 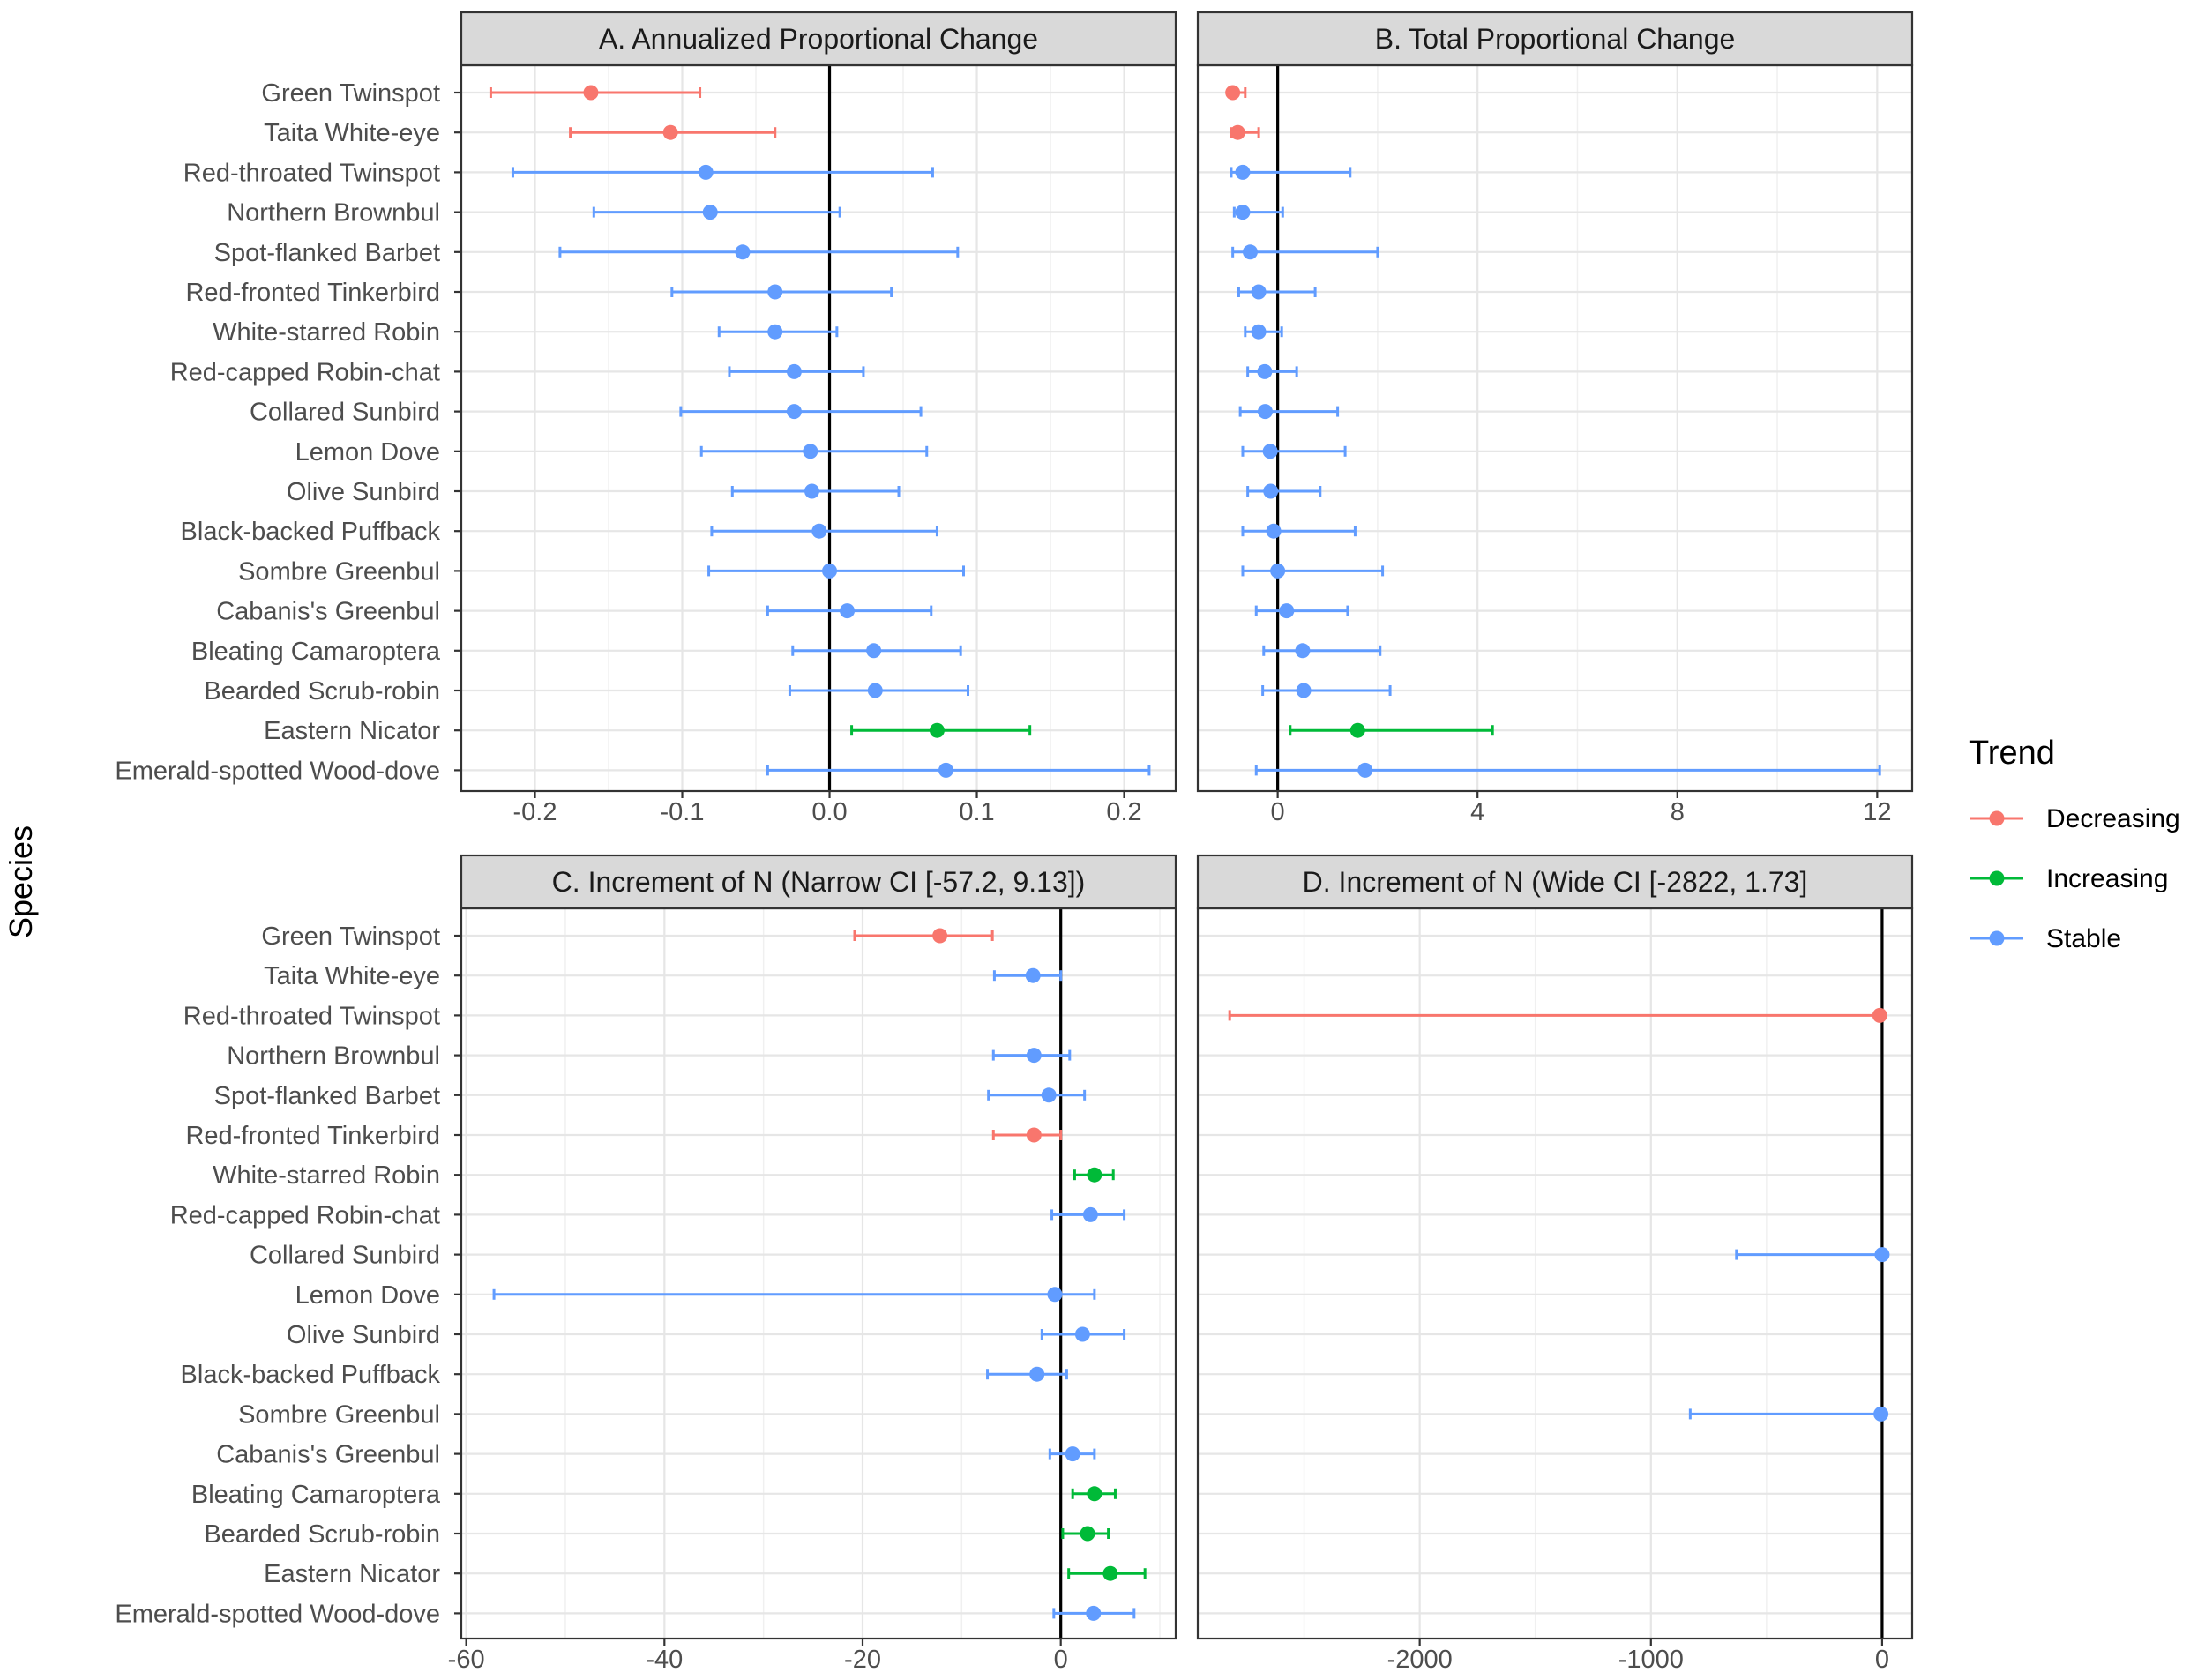 What do you see at coordinates (328, 612) in the screenshot?
I see `y-tick-label: Cabanis's Greenbul` at bounding box center [328, 612].